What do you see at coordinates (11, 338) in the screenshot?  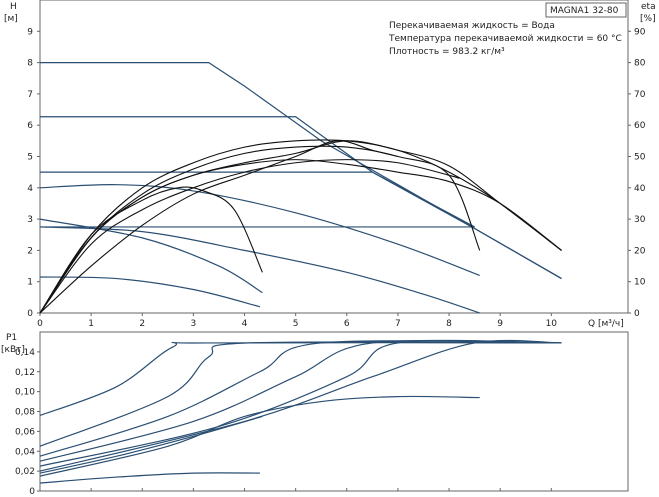 I see `power-axis-title: P1` at bounding box center [11, 338].